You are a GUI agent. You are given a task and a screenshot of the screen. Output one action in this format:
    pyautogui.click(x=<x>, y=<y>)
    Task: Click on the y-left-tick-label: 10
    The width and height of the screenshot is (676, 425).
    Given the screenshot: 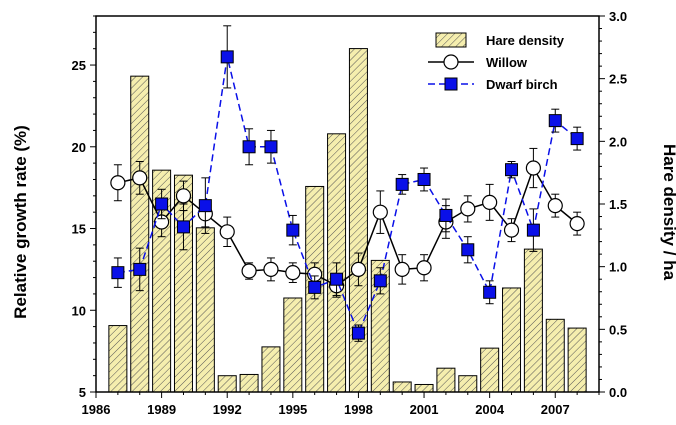 What is the action you would take?
    pyautogui.click(x=79, y=310)
    